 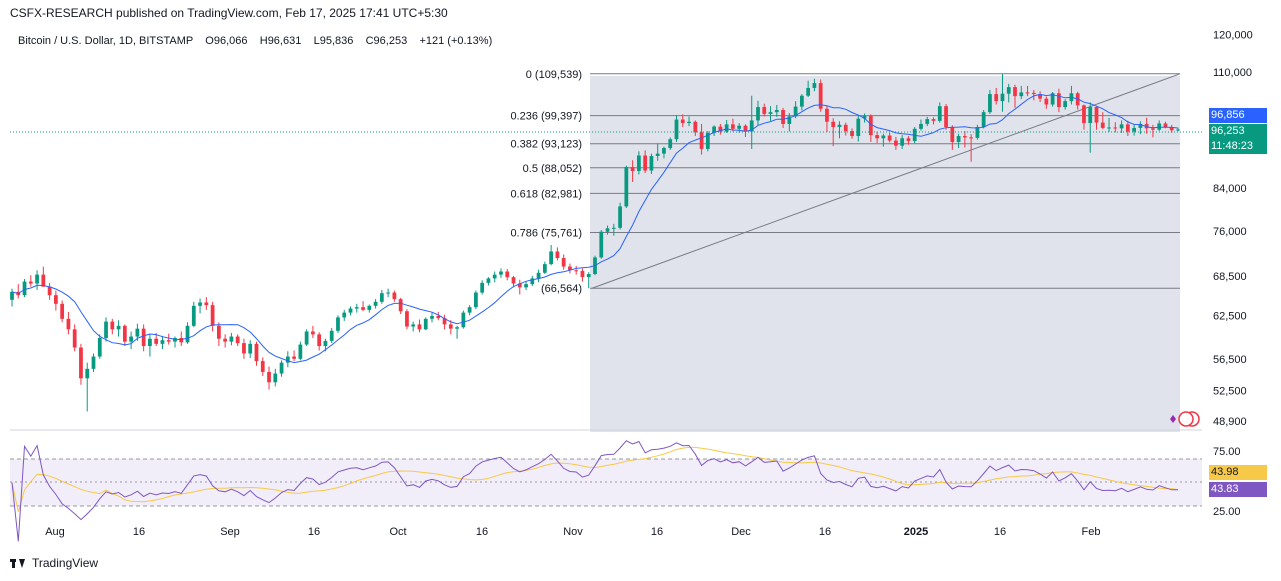 I want to click on price-tick-label: 120,000, so click(x=1233, y=36).